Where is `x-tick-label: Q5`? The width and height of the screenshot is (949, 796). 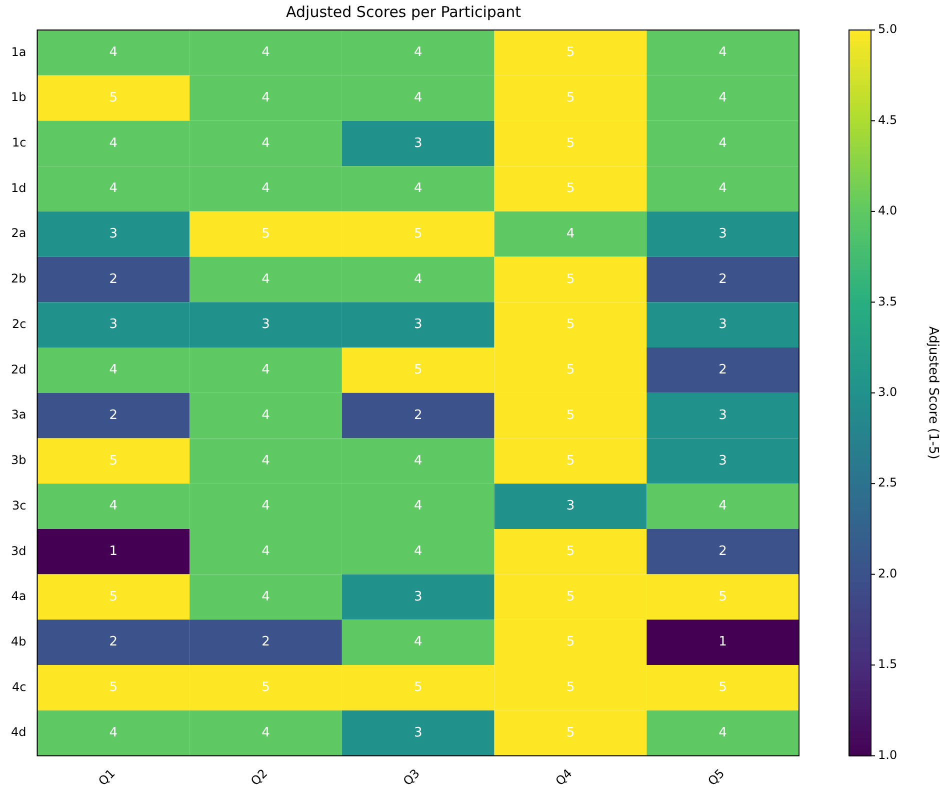
x-tick-label: Q5 is located at coordinates (716, 777).